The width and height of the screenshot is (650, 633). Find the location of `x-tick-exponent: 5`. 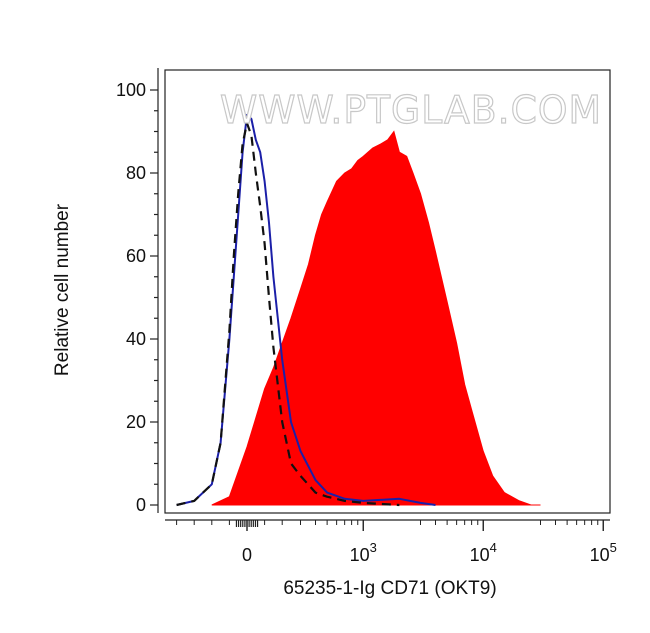

x-tick-exponent: 5 is located at coordinates (613, 547).